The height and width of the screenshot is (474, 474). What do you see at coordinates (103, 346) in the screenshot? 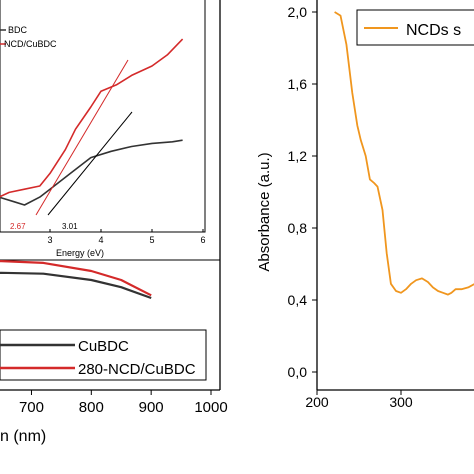
I see `main-legend-label-1: CuBDC` at bounding box center [103, 346].